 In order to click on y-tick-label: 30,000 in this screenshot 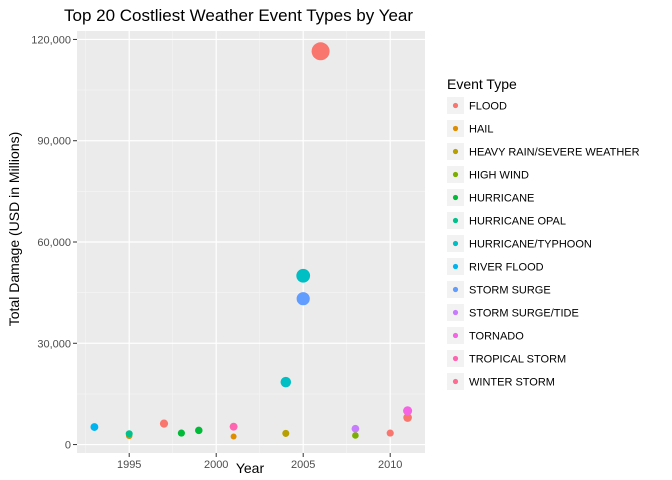, I will do `click(54, 344)`.